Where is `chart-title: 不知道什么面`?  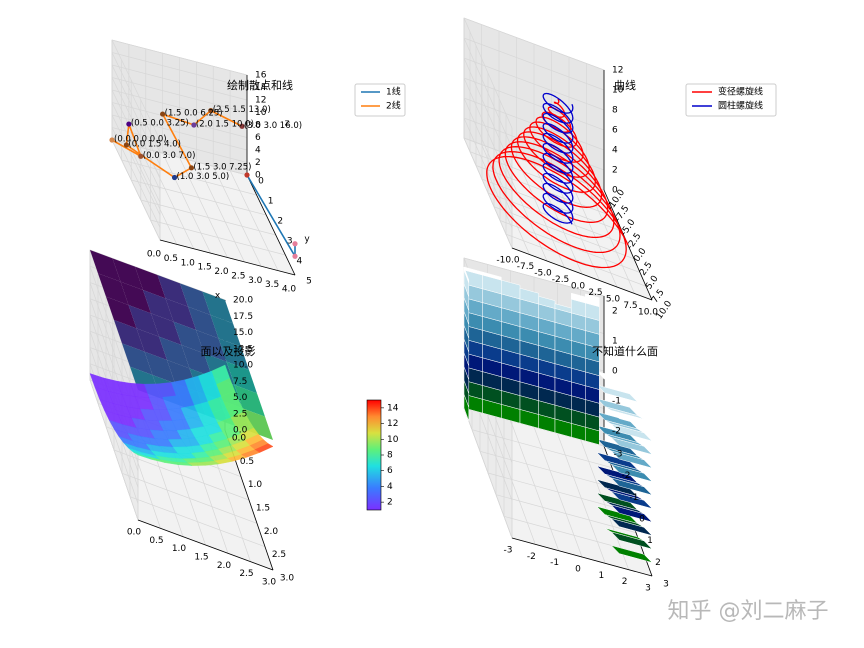
chart-title: 不知道什么面 is located at coordinates (625, 351).